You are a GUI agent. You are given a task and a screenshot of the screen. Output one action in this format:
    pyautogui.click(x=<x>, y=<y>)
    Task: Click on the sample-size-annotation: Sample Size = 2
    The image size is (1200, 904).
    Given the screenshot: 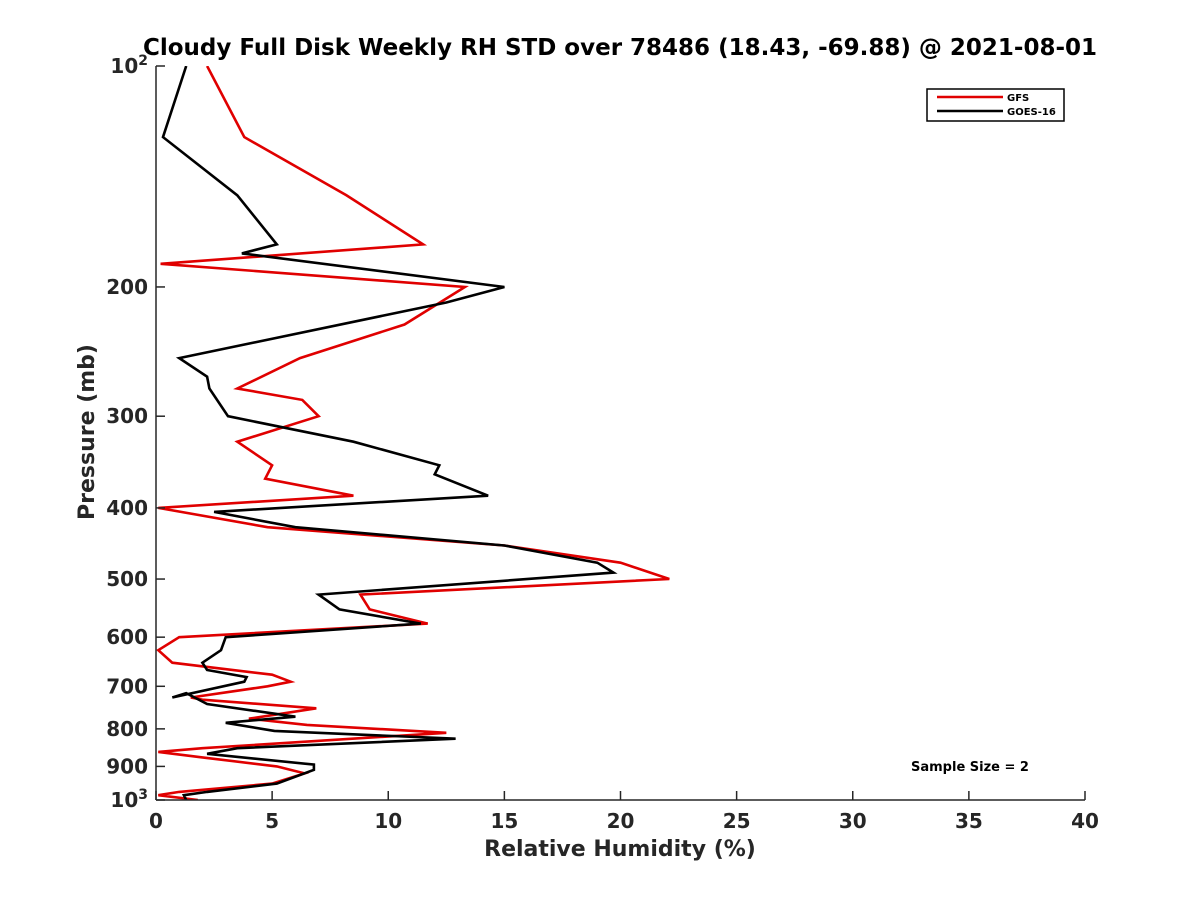 What is the action you would take?
    pyautogui.click(x=970, y=767)
    